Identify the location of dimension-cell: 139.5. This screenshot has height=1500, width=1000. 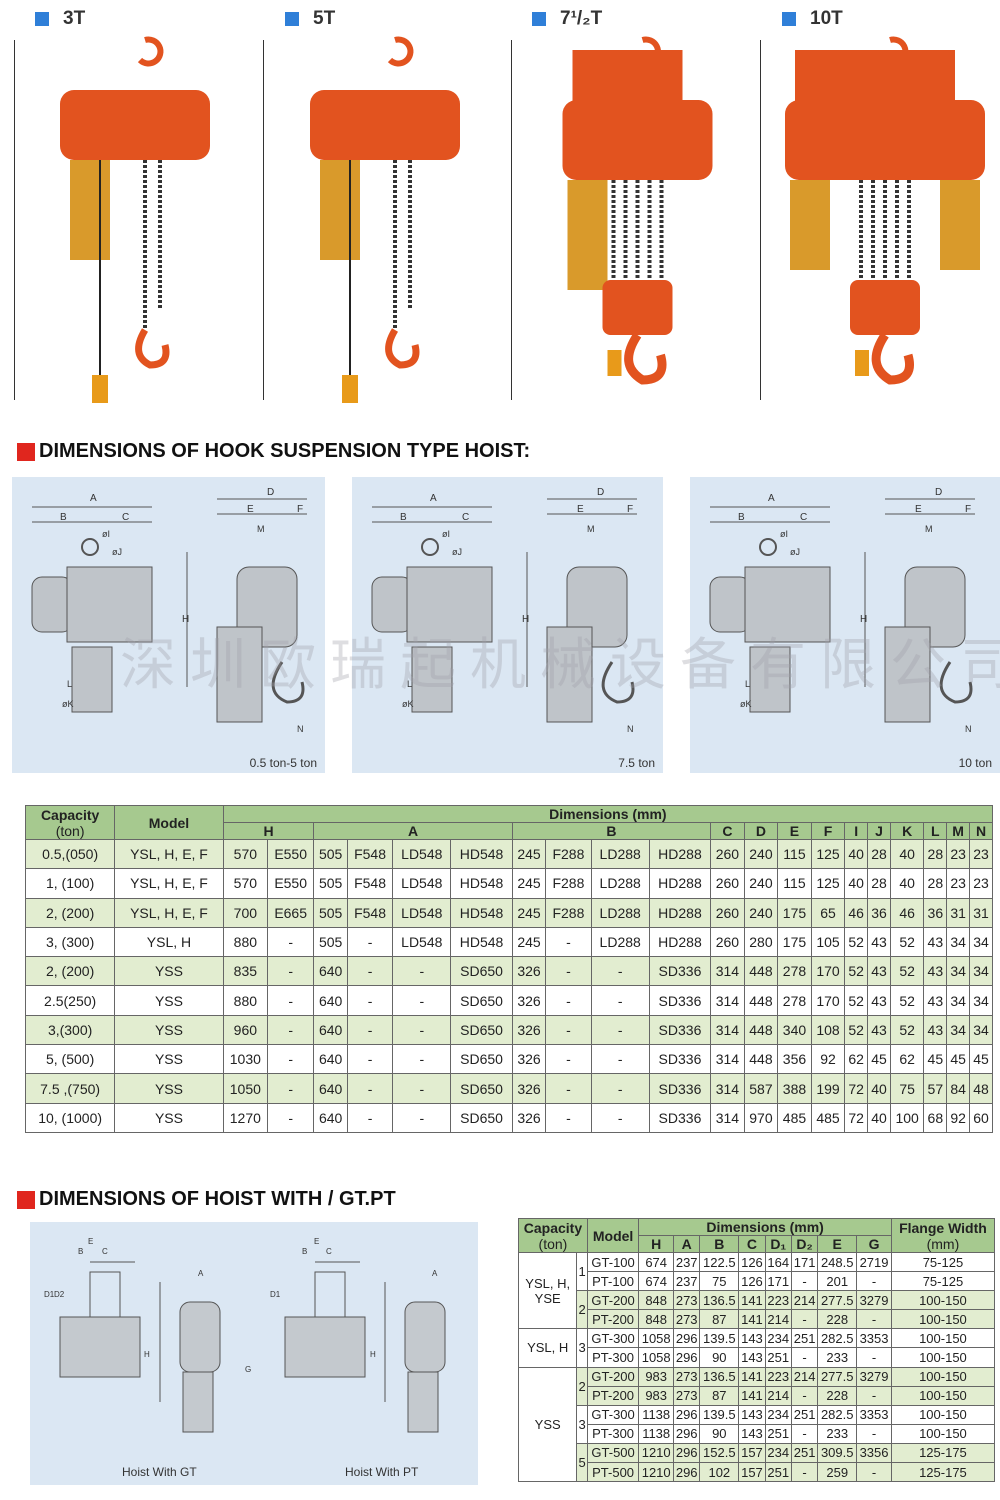
(719, 1414).